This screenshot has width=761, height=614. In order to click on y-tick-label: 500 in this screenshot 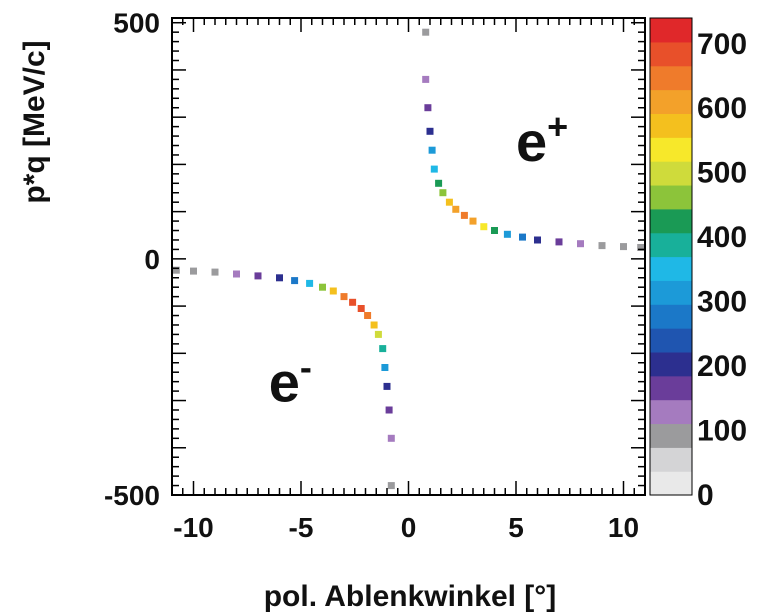, I will do `click(136, 23)`.